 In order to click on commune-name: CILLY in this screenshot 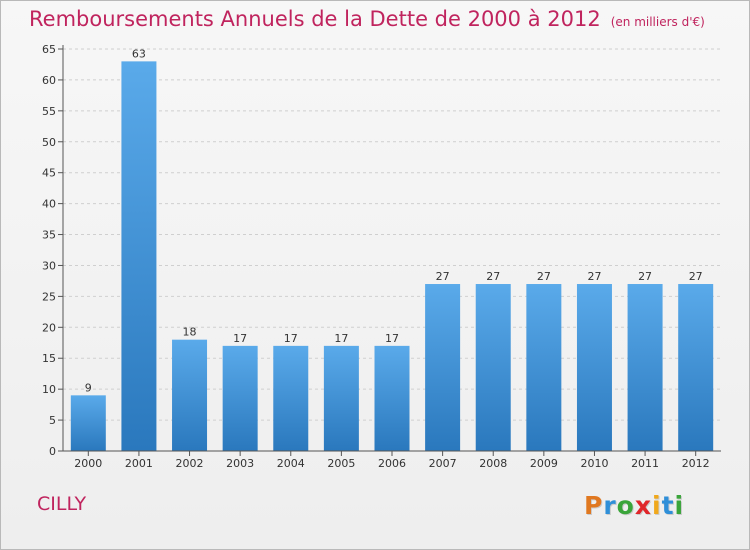, I will do `click(62, 504)`.